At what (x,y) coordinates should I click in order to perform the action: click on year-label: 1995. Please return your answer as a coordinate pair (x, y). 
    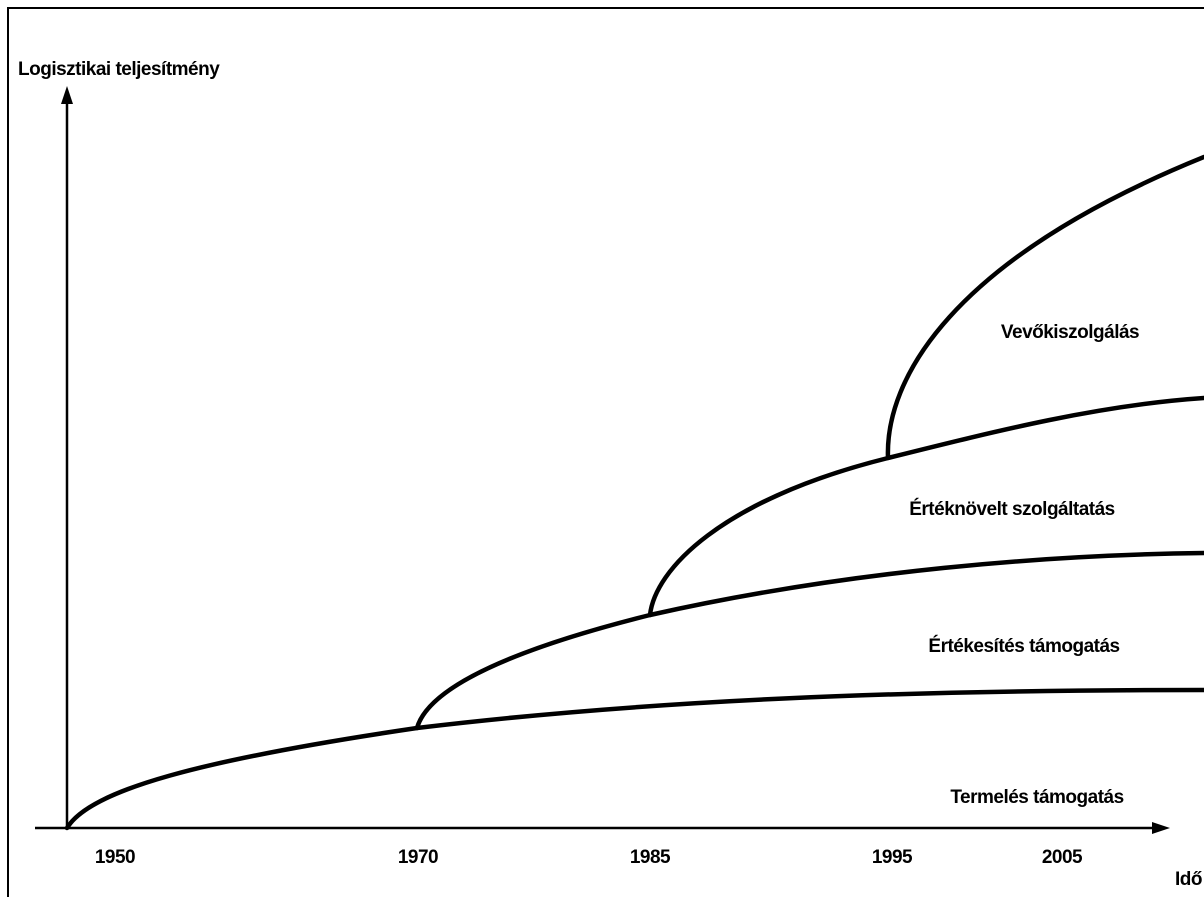
    Looking at the image, I should click on (892, 857).